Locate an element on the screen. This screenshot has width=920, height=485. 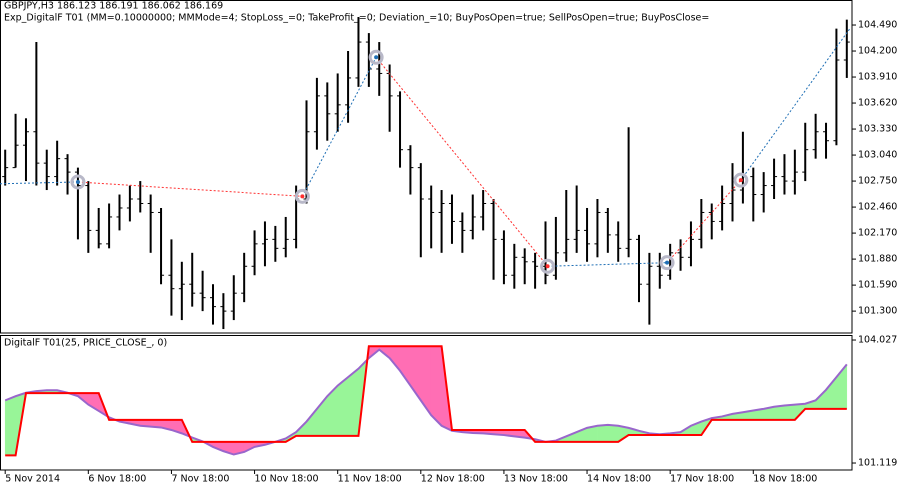
x-tick-label: 13 Nov 18:00 is located at coordinates (536, 479).